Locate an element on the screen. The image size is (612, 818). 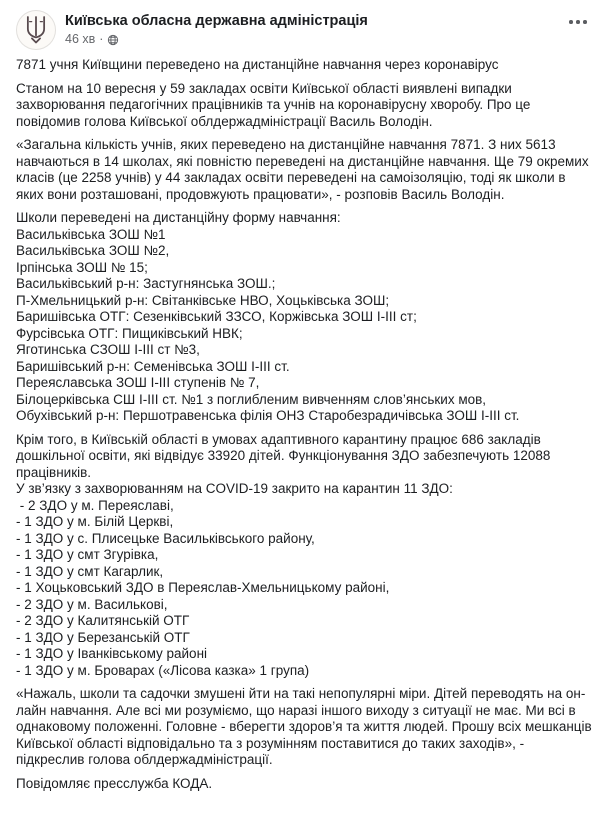
list-item: Васильківська ЗОШ №1 is located at coordinates (91, 234).